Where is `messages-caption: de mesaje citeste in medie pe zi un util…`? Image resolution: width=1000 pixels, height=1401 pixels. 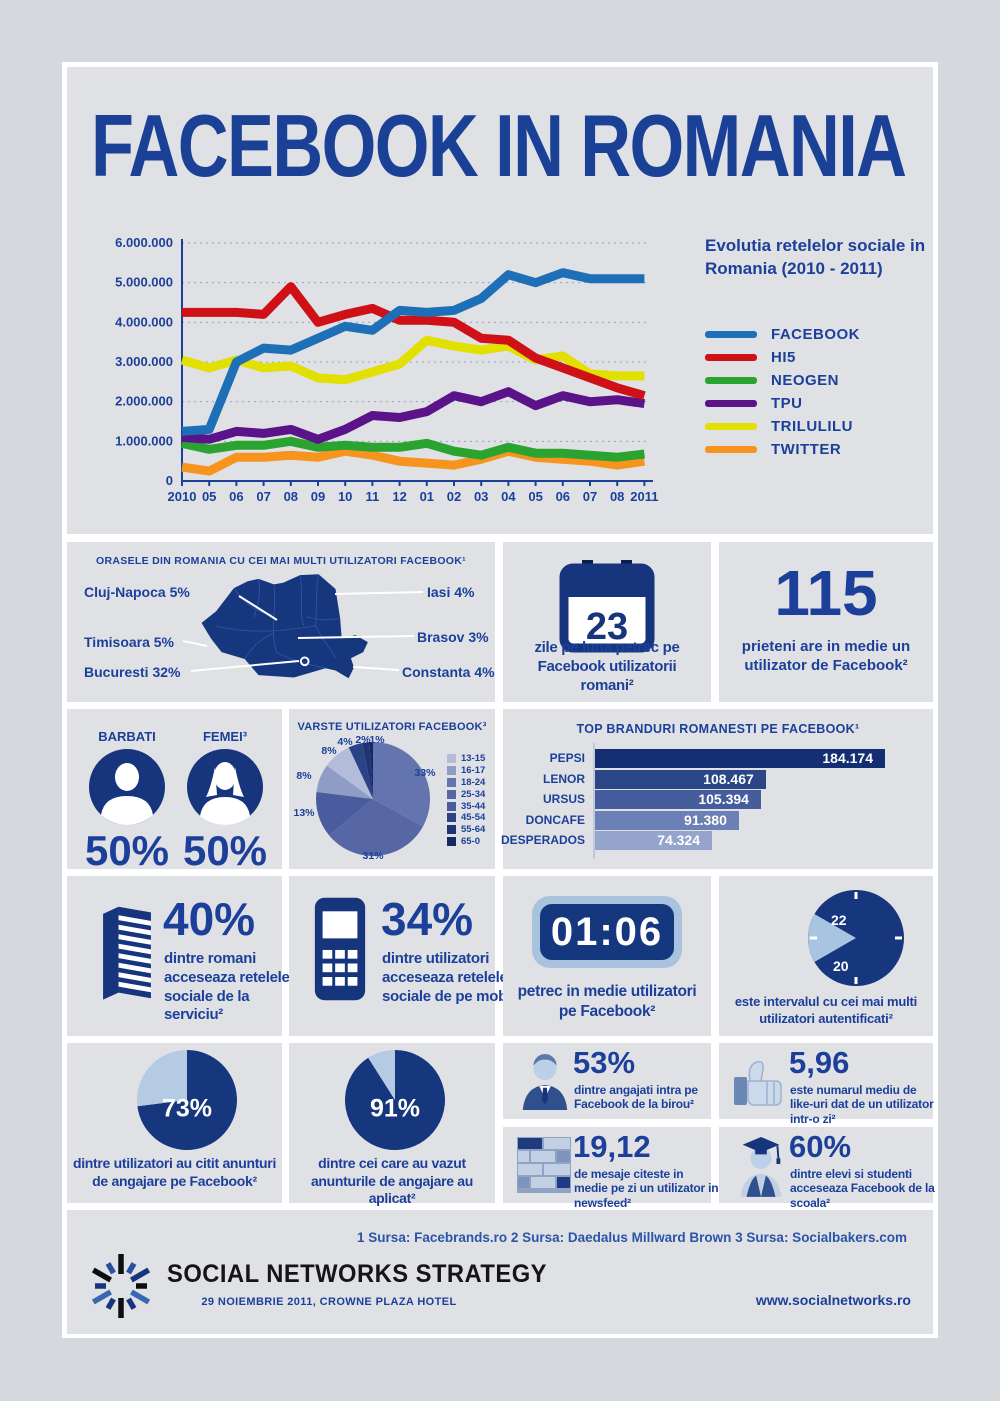
messages-caption: de mesaje citeste in medie pe zi un util… is located at coordinates (646, 1188).